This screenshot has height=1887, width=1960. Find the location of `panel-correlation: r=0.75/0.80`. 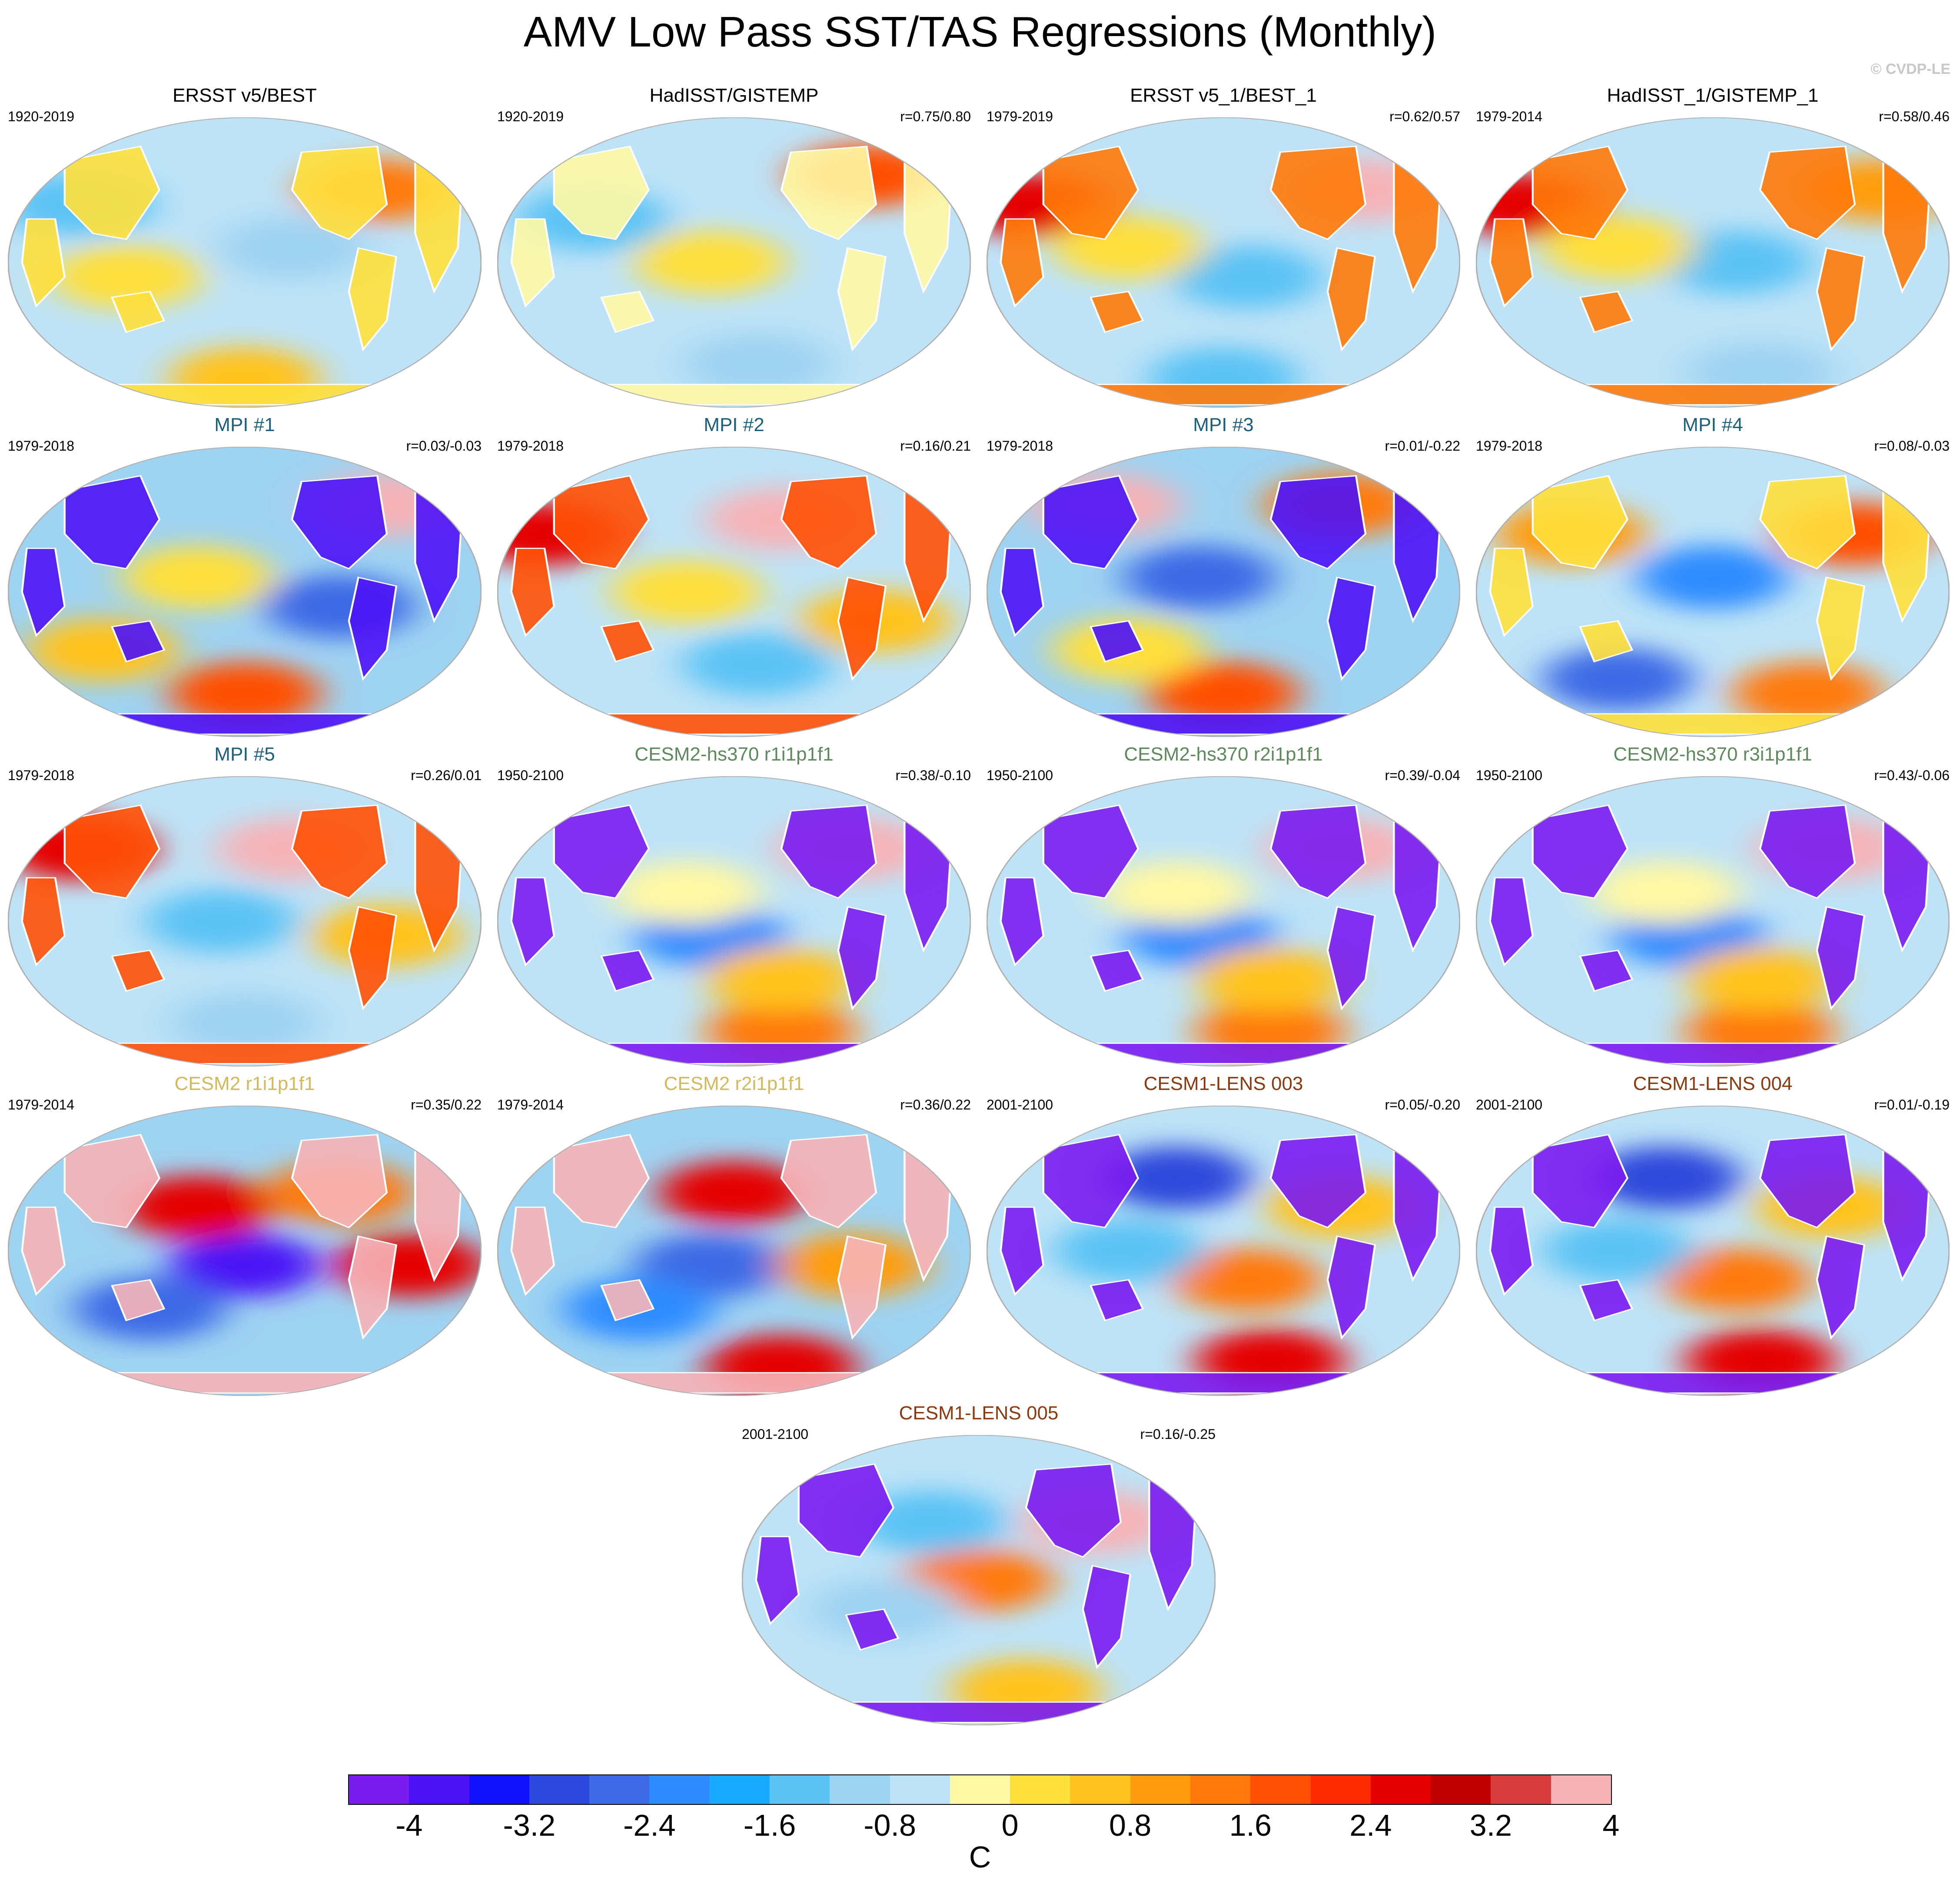

panel-correlation: r=0.75/0.80 is located at coordinates (935, 117).